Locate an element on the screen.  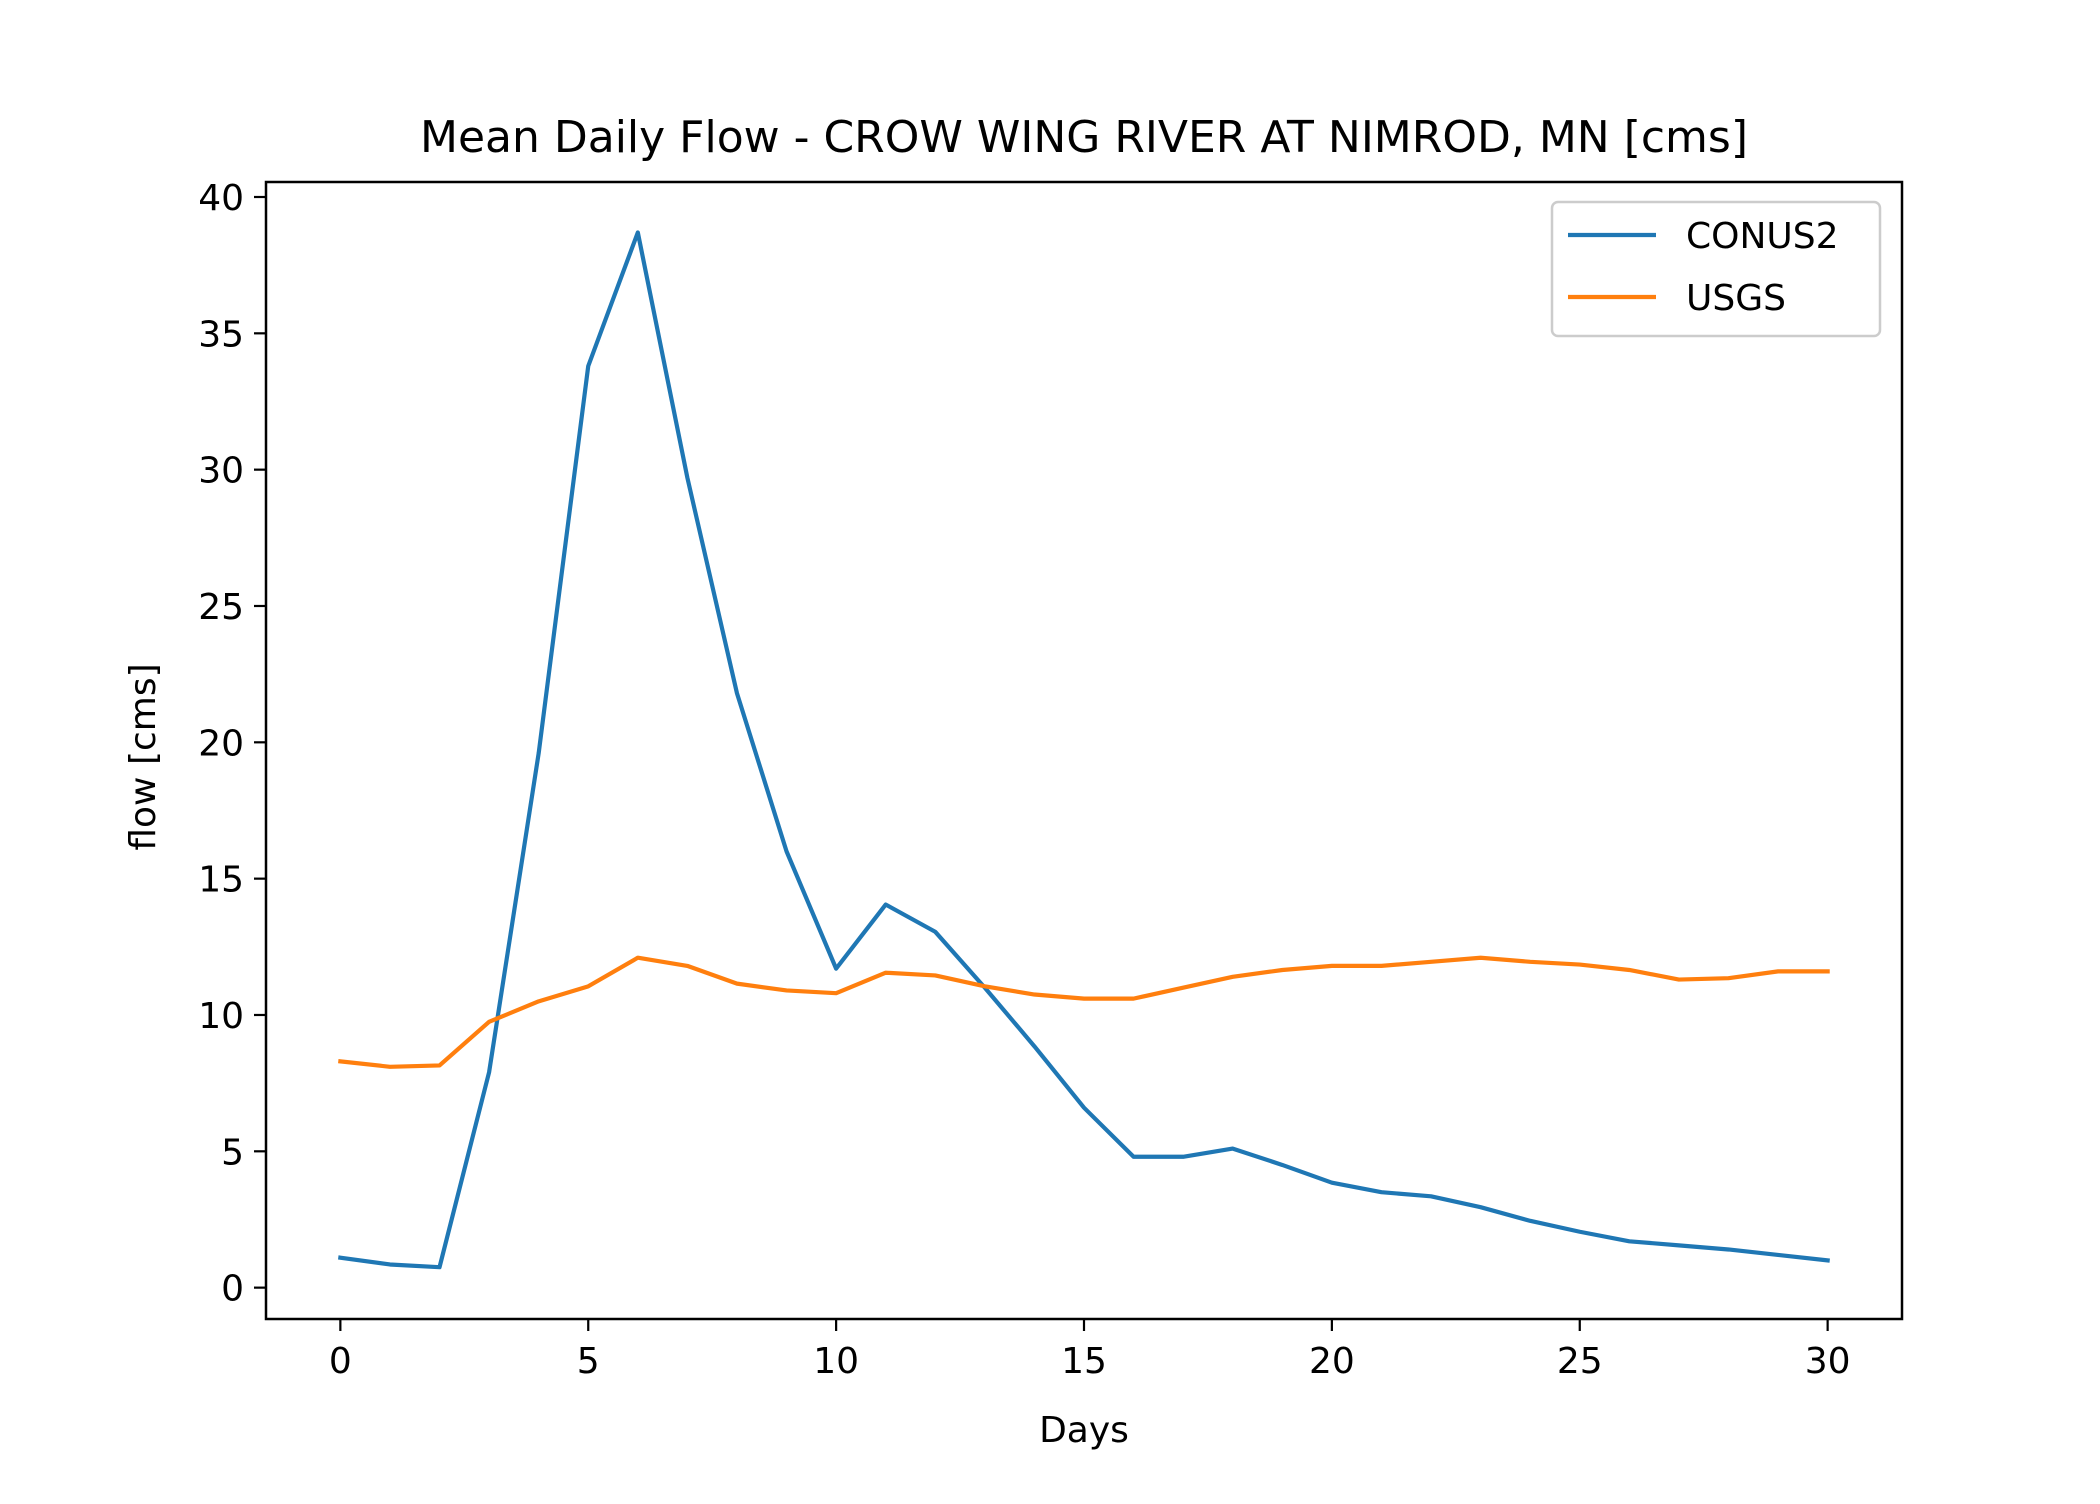
legend-label-conus2: CONUS2 is located at coordinates (1762, 236).